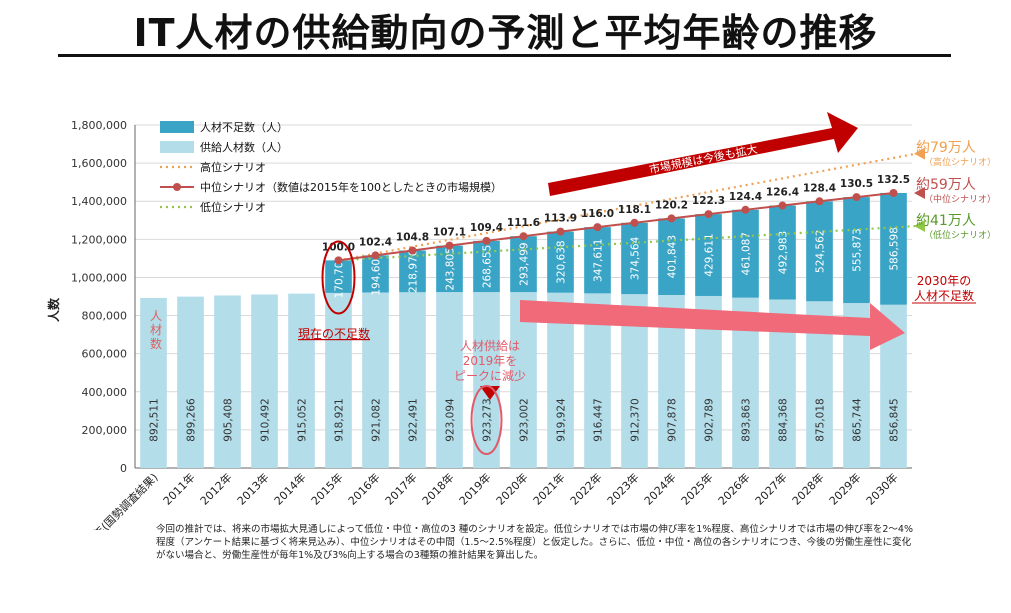  I want to click on shortage-bar-label: 374,564, so click(636, 258).